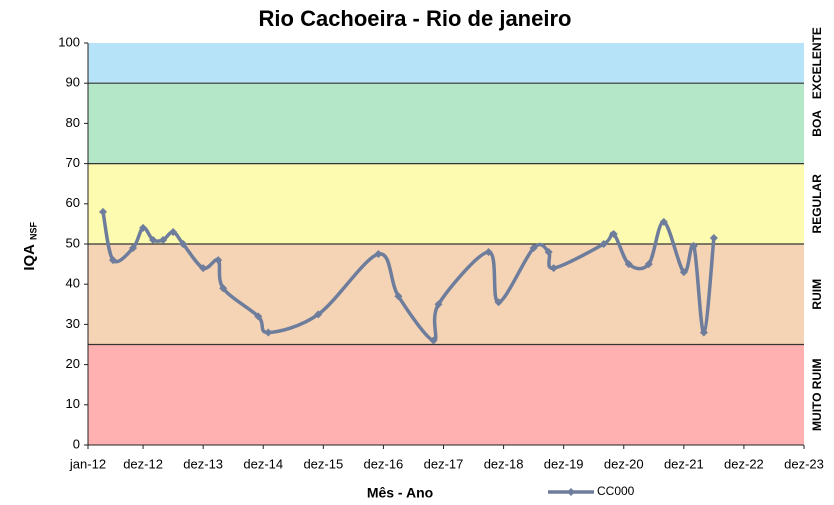 The height and width of the screenshot is (505, 834). What do you see at coordinates (73, 202) in the screenshot?
I see `y-tick-label: 60` at bounding box center [73, 202].